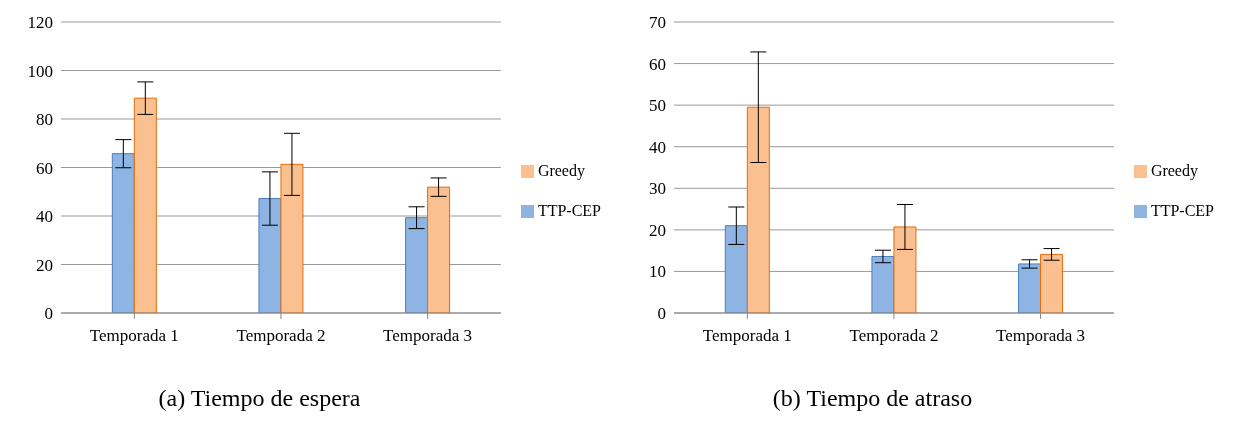 The image size is (1243, 436). I want to click on y-tick-label: 30, so click(657, 189).